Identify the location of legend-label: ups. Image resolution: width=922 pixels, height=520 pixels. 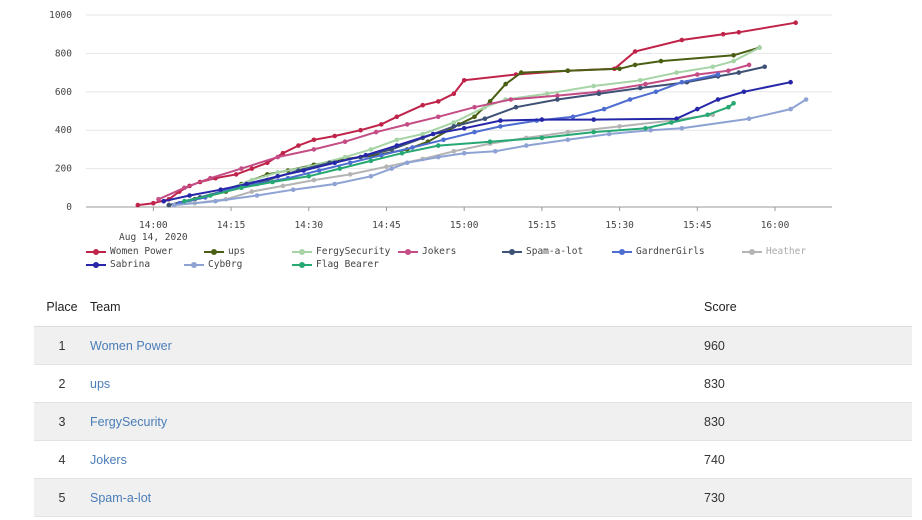
(237, 251).